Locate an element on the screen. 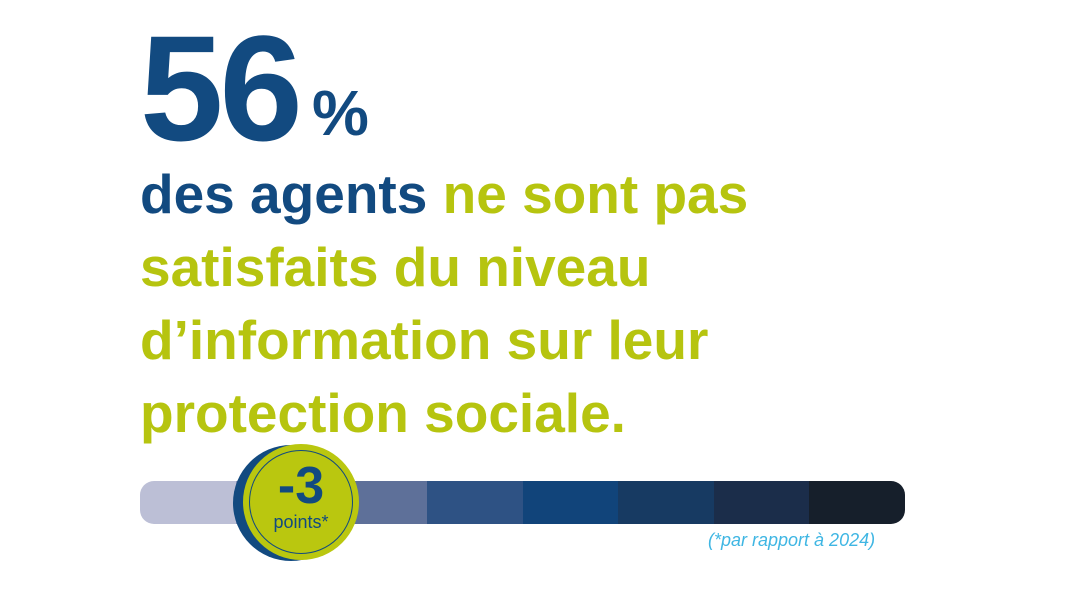 This screenshot has height=600, width=1080. badge-ring is located at coordinates (301, 502).